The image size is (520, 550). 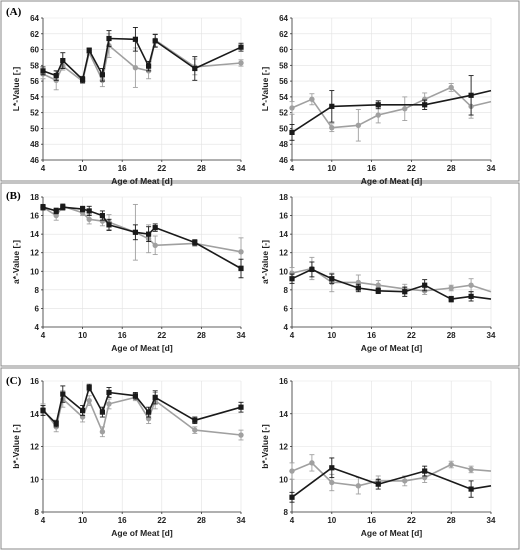 What do you see at coordinates (283, 65) in the screenshot?
I see `y-tick-label: 58` at bounding box center [283, 65].